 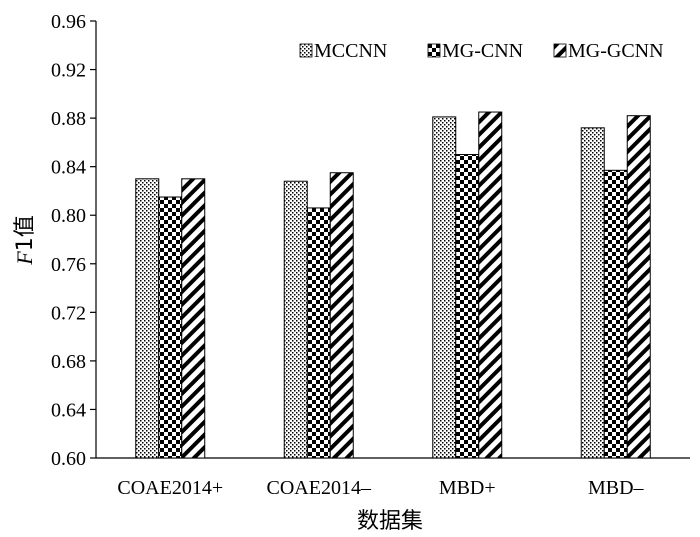 What do you see at coordinates (68, 119) in the screenshot?
I see `y-tick-label: 0.88` at bounding box center [68, 119].